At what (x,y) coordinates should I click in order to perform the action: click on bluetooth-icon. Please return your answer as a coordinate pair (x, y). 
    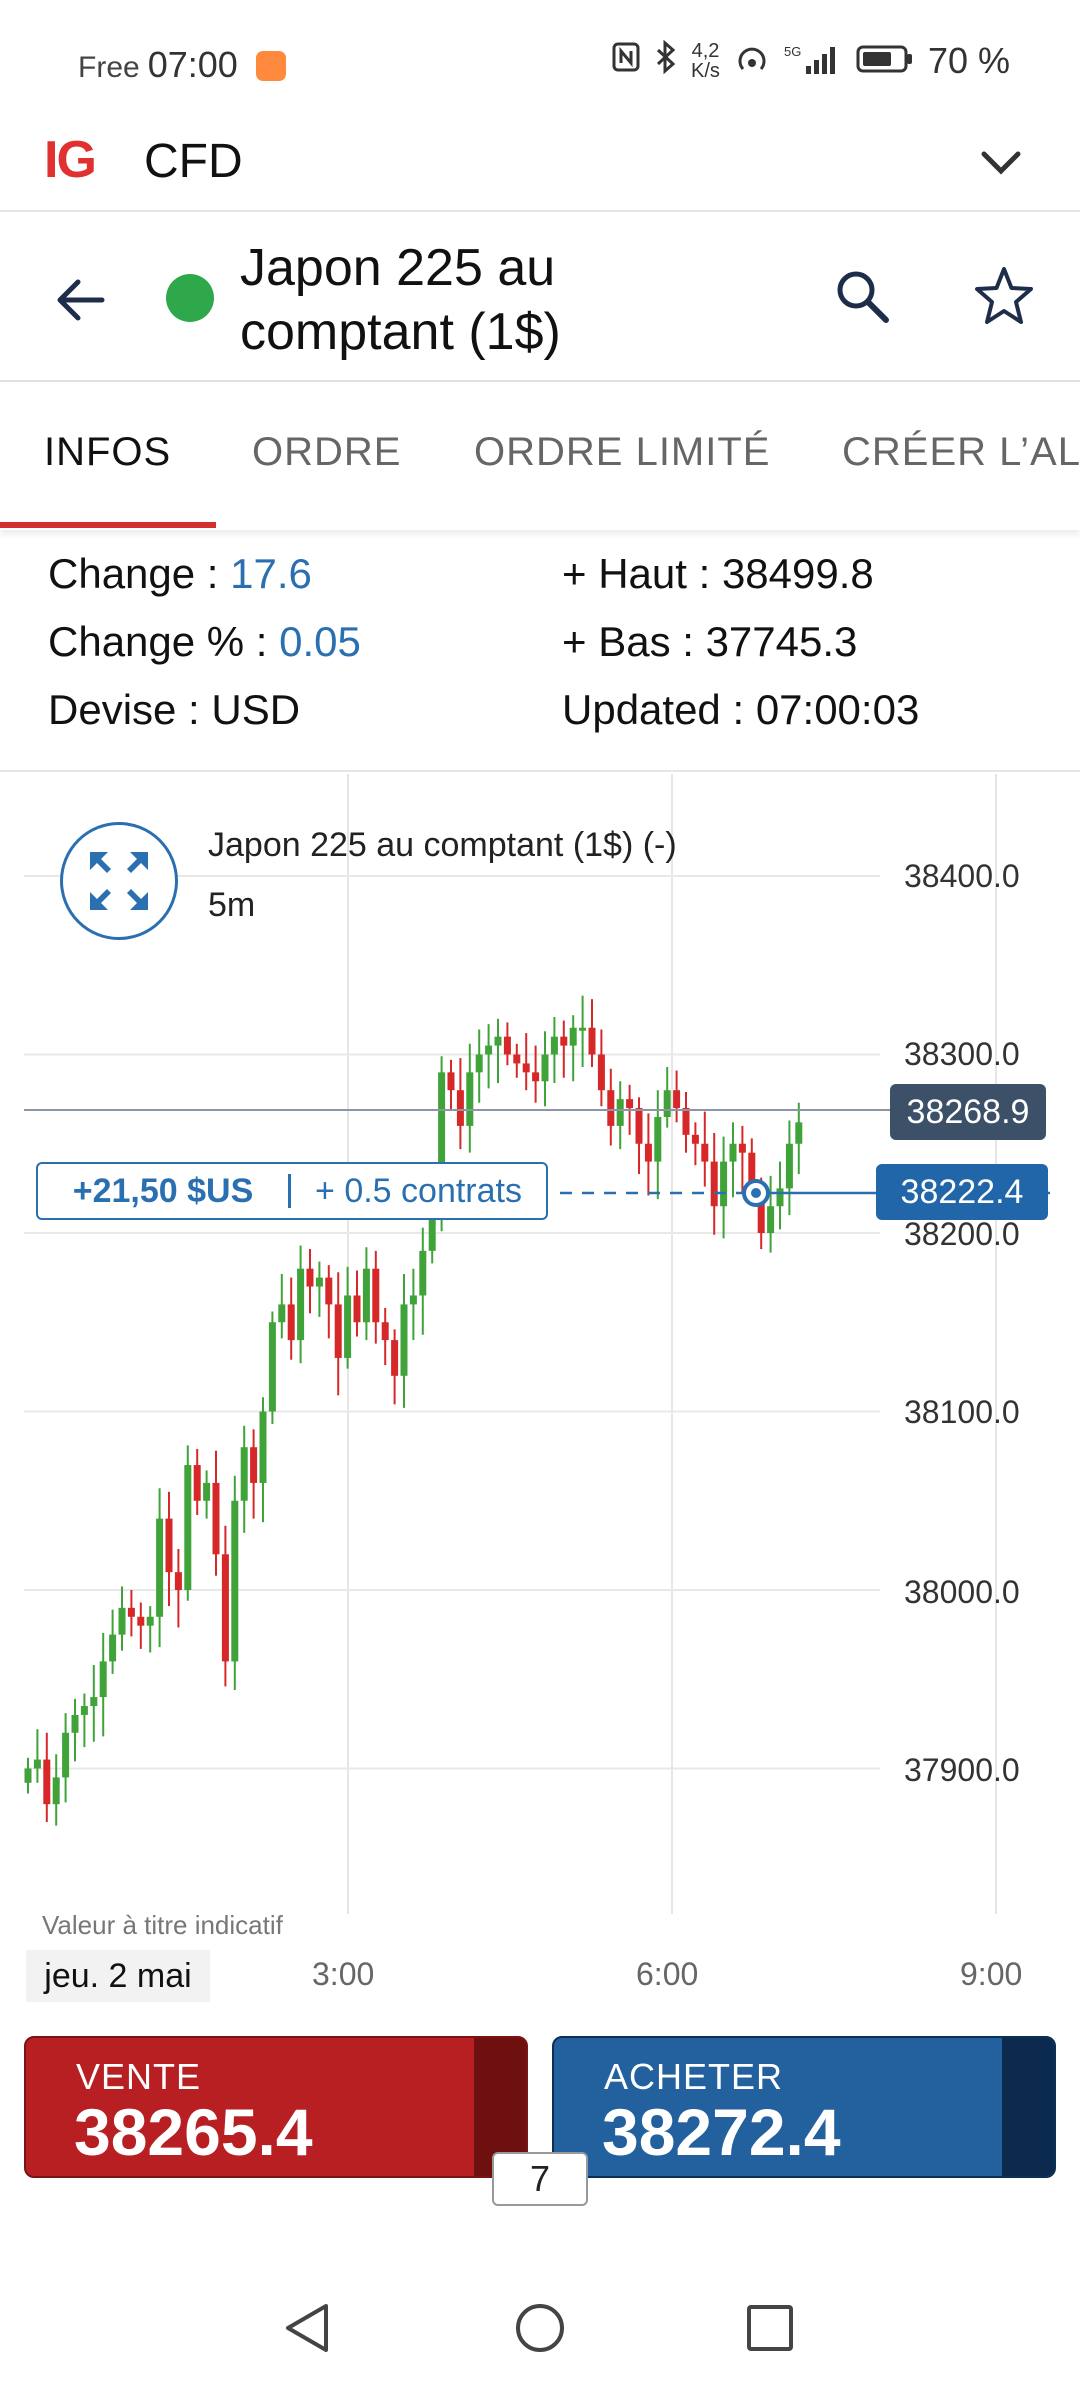
    Looking at the image, I should click on (666, 60).